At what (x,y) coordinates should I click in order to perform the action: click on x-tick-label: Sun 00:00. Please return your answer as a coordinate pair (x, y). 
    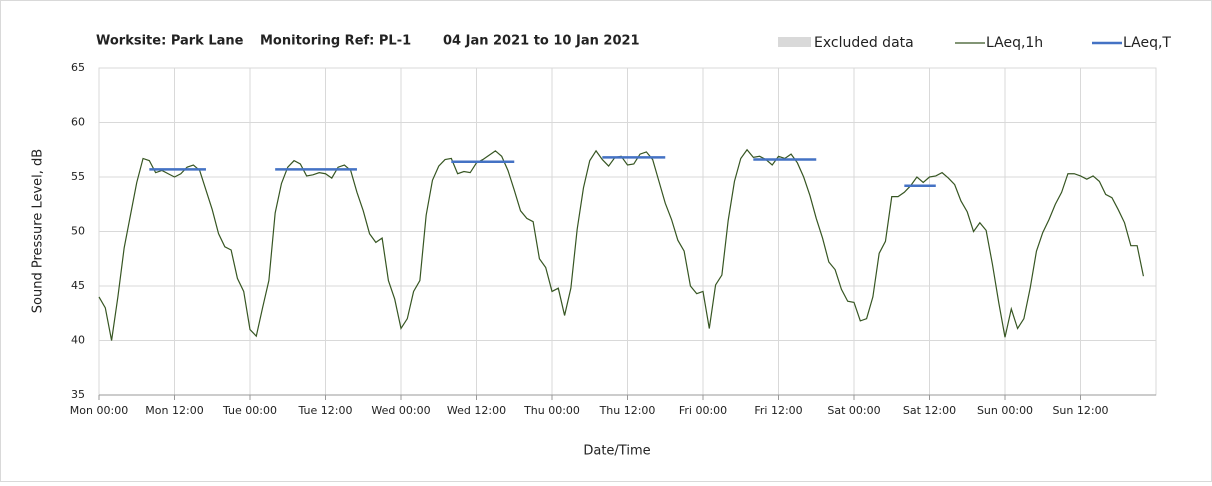
    Looking at the image, I should click on (1005, 410).